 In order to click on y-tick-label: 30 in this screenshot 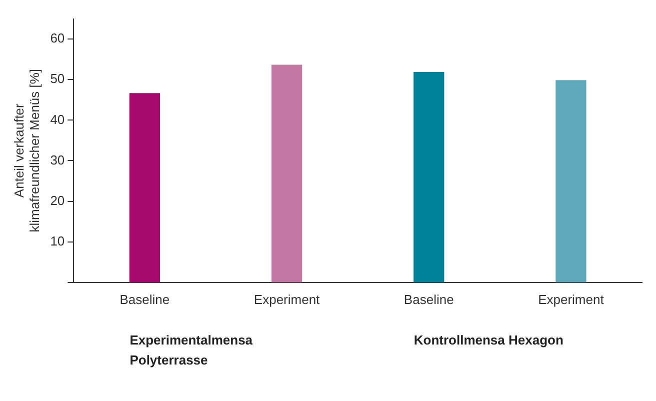, I will do `click(57, 160)`.